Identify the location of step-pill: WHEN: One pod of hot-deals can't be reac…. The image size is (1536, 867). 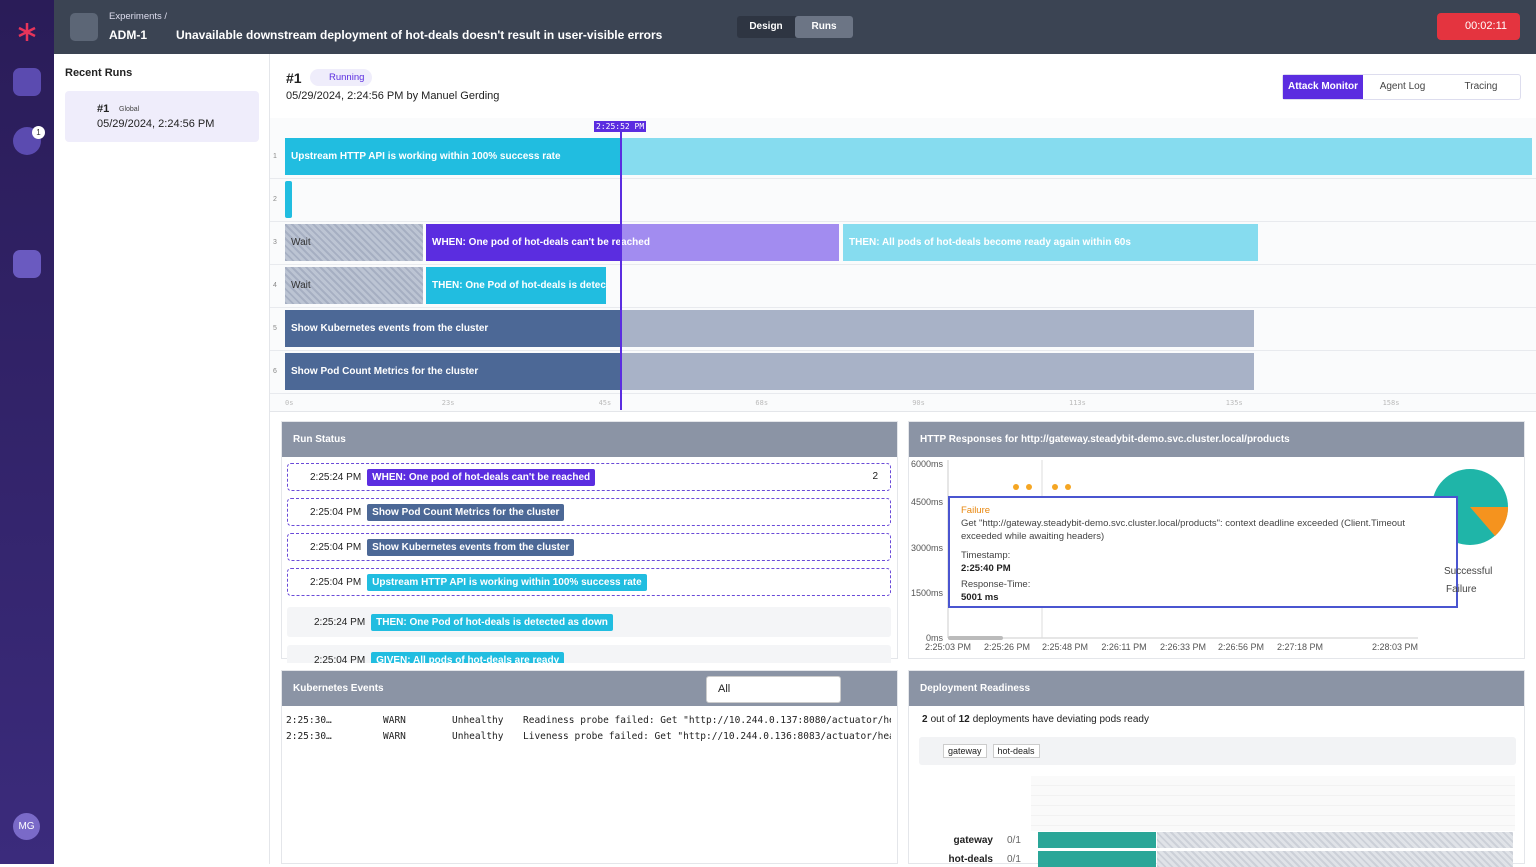
(481, 477).